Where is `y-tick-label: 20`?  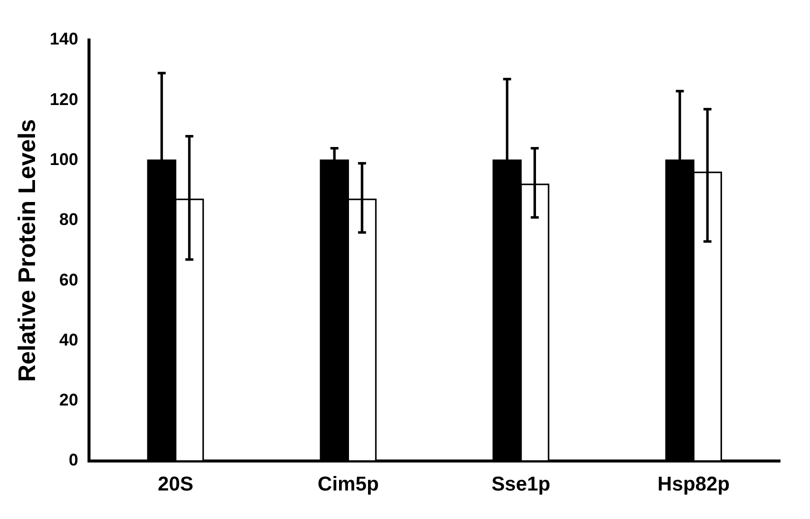
y-tick-label: 20 is located at coordinates (68, 400).